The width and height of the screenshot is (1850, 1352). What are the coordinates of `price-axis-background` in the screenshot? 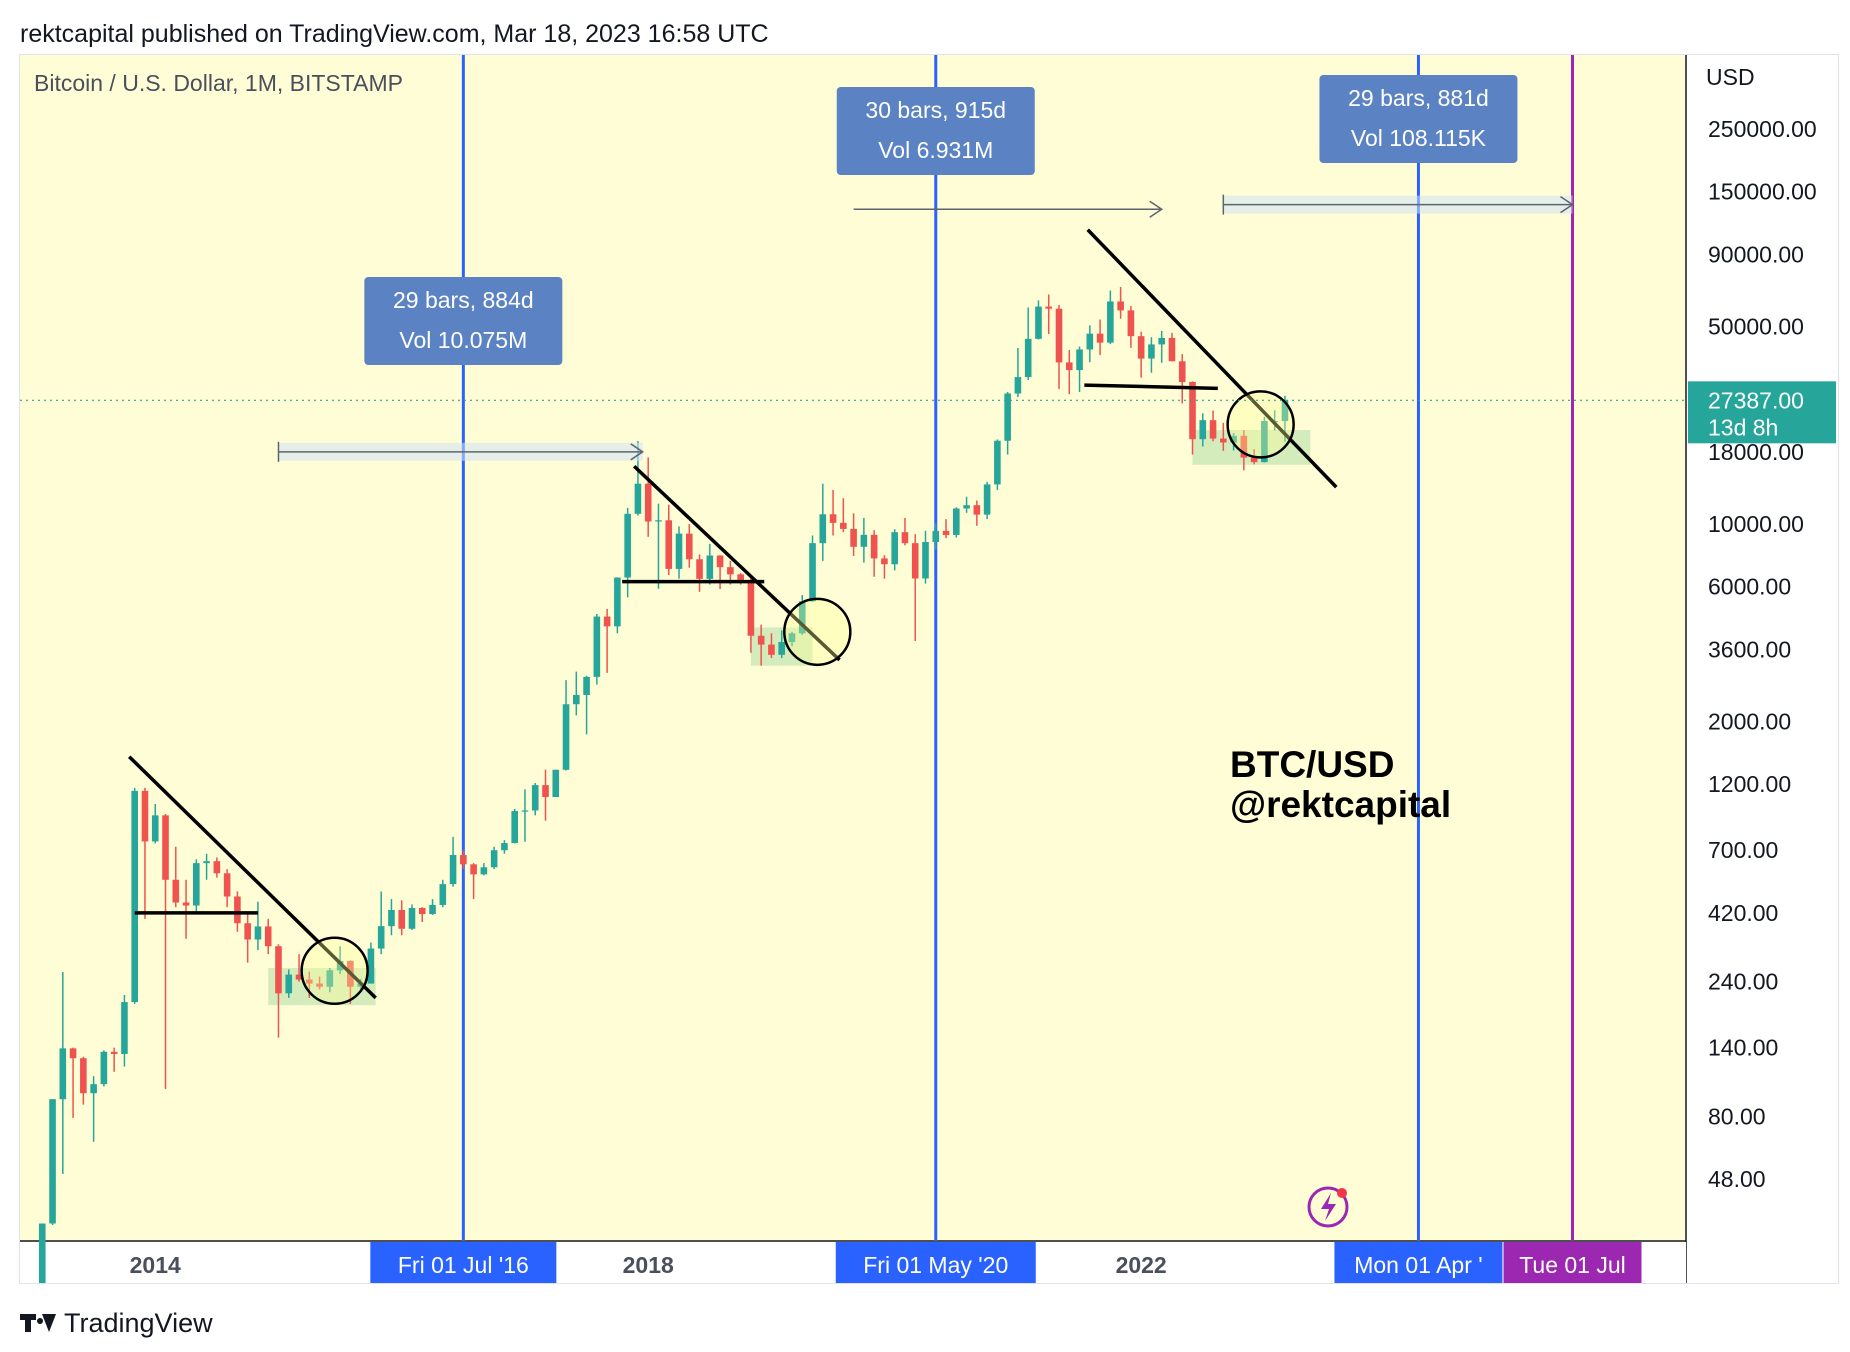 It's located at (1762, 669).